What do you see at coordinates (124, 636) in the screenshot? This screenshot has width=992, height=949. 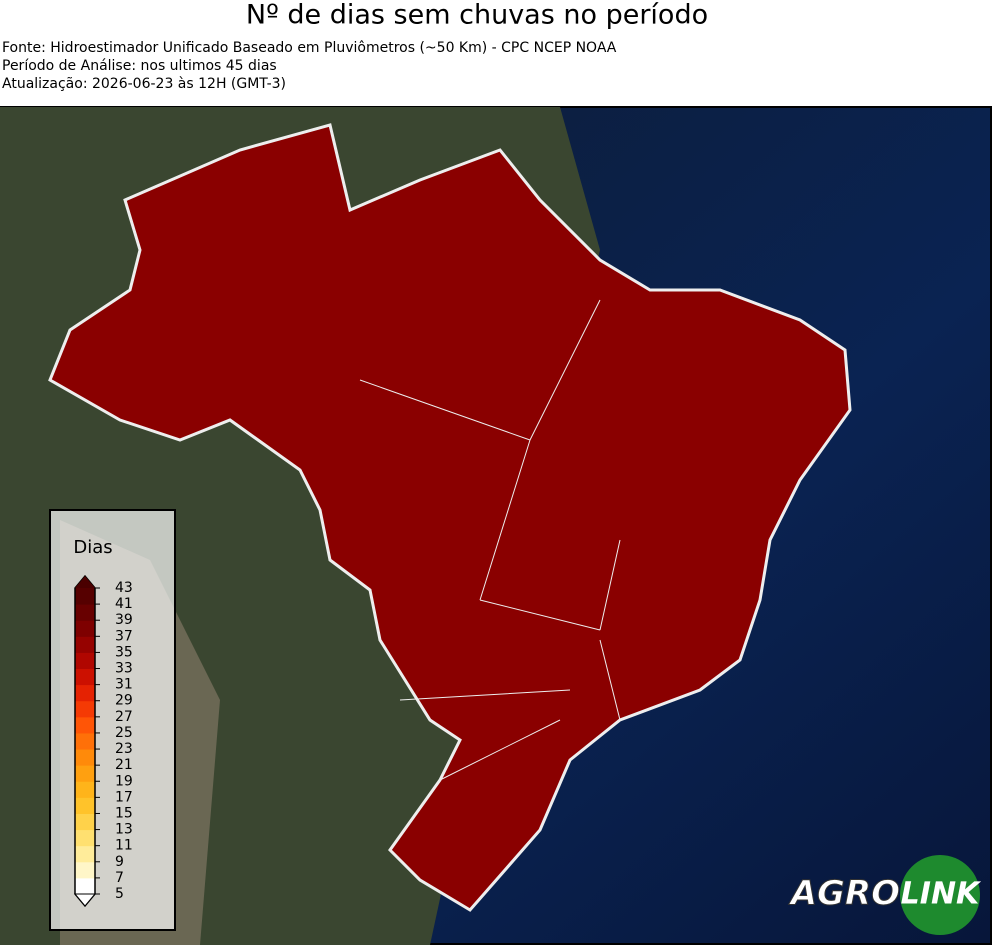 I see `tick-label: 37` at bounding box center [124, 636].